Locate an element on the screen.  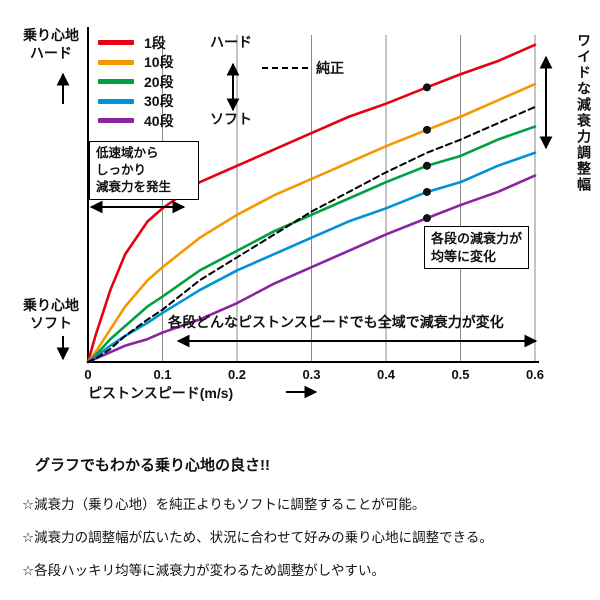
x-tick-label: 0 is located at coordinates (87, 374).